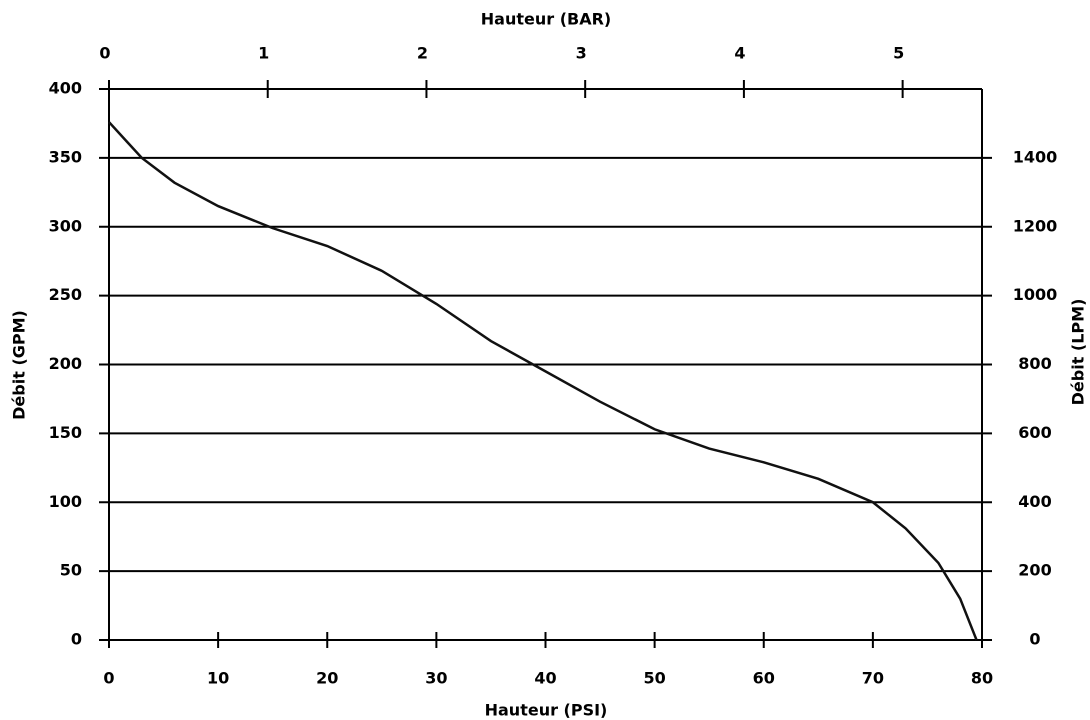  What do you see at coordinates (65, 156) in the screenshot?
I see `y-tick-label: 350` at bounding box center [65, 156].